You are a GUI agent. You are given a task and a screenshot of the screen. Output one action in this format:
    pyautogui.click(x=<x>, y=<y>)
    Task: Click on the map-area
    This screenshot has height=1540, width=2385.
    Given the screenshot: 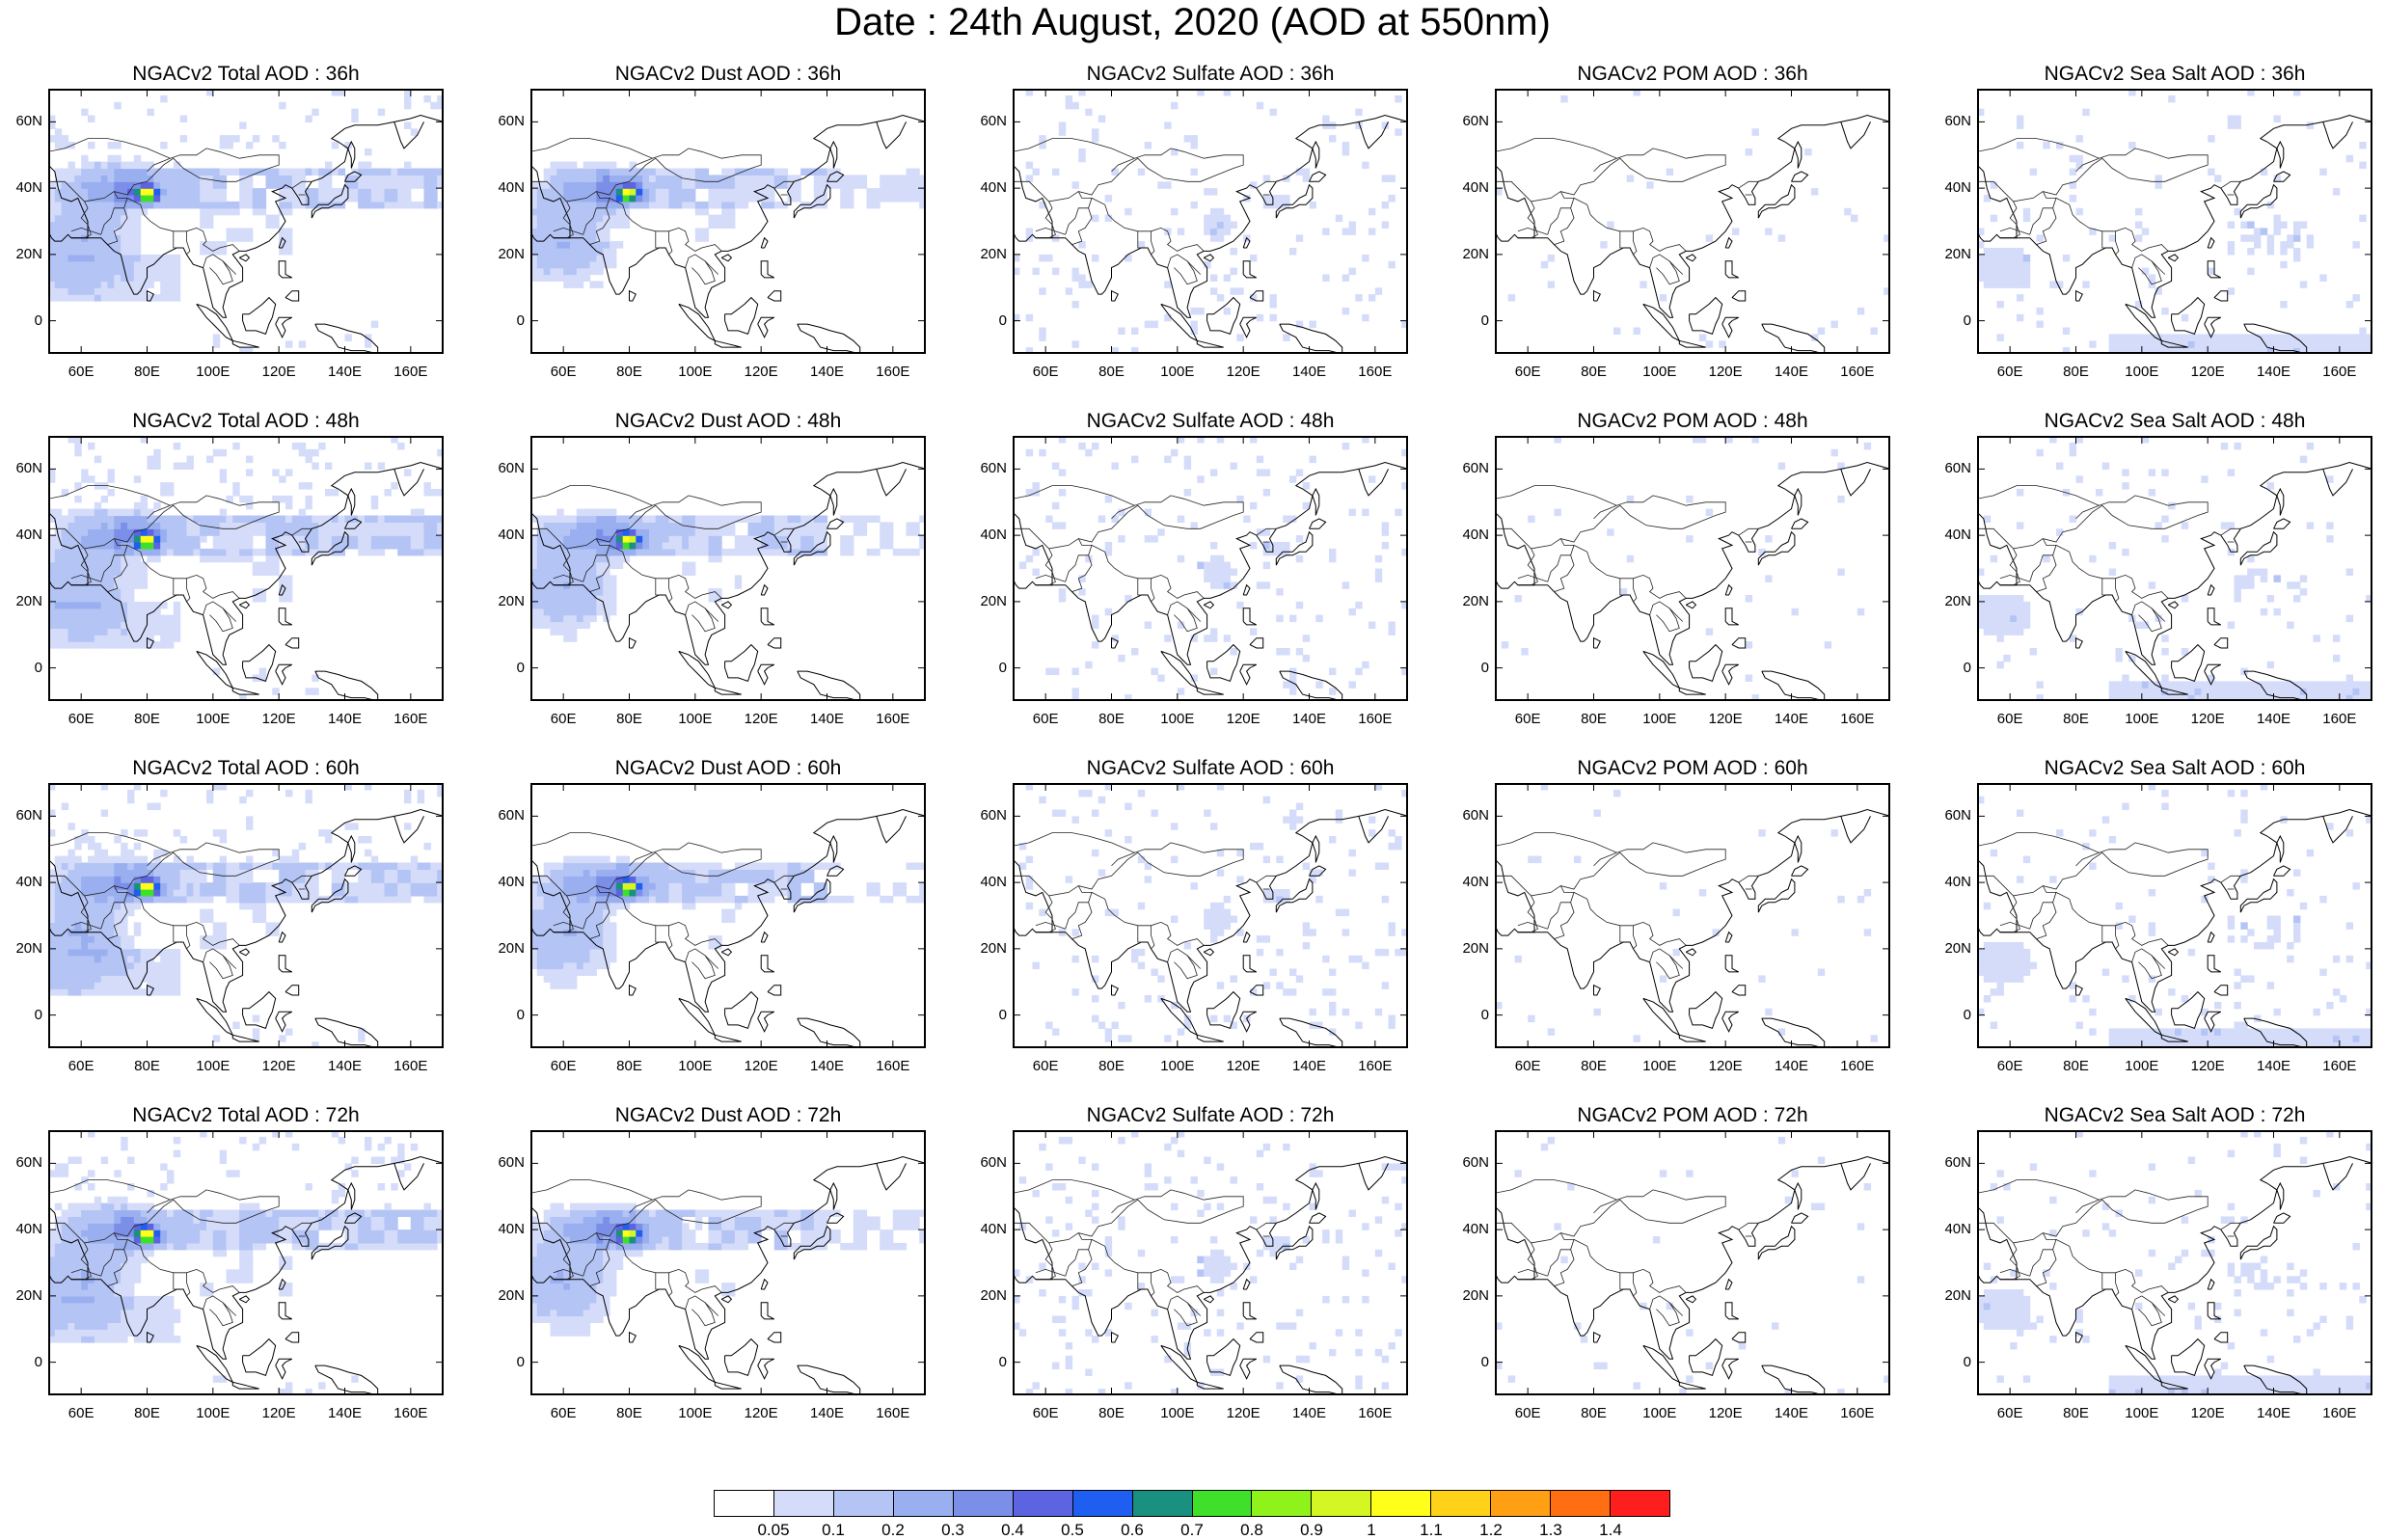 What is the action you would take?
    pyautogui.click(x=728, y=221)
    